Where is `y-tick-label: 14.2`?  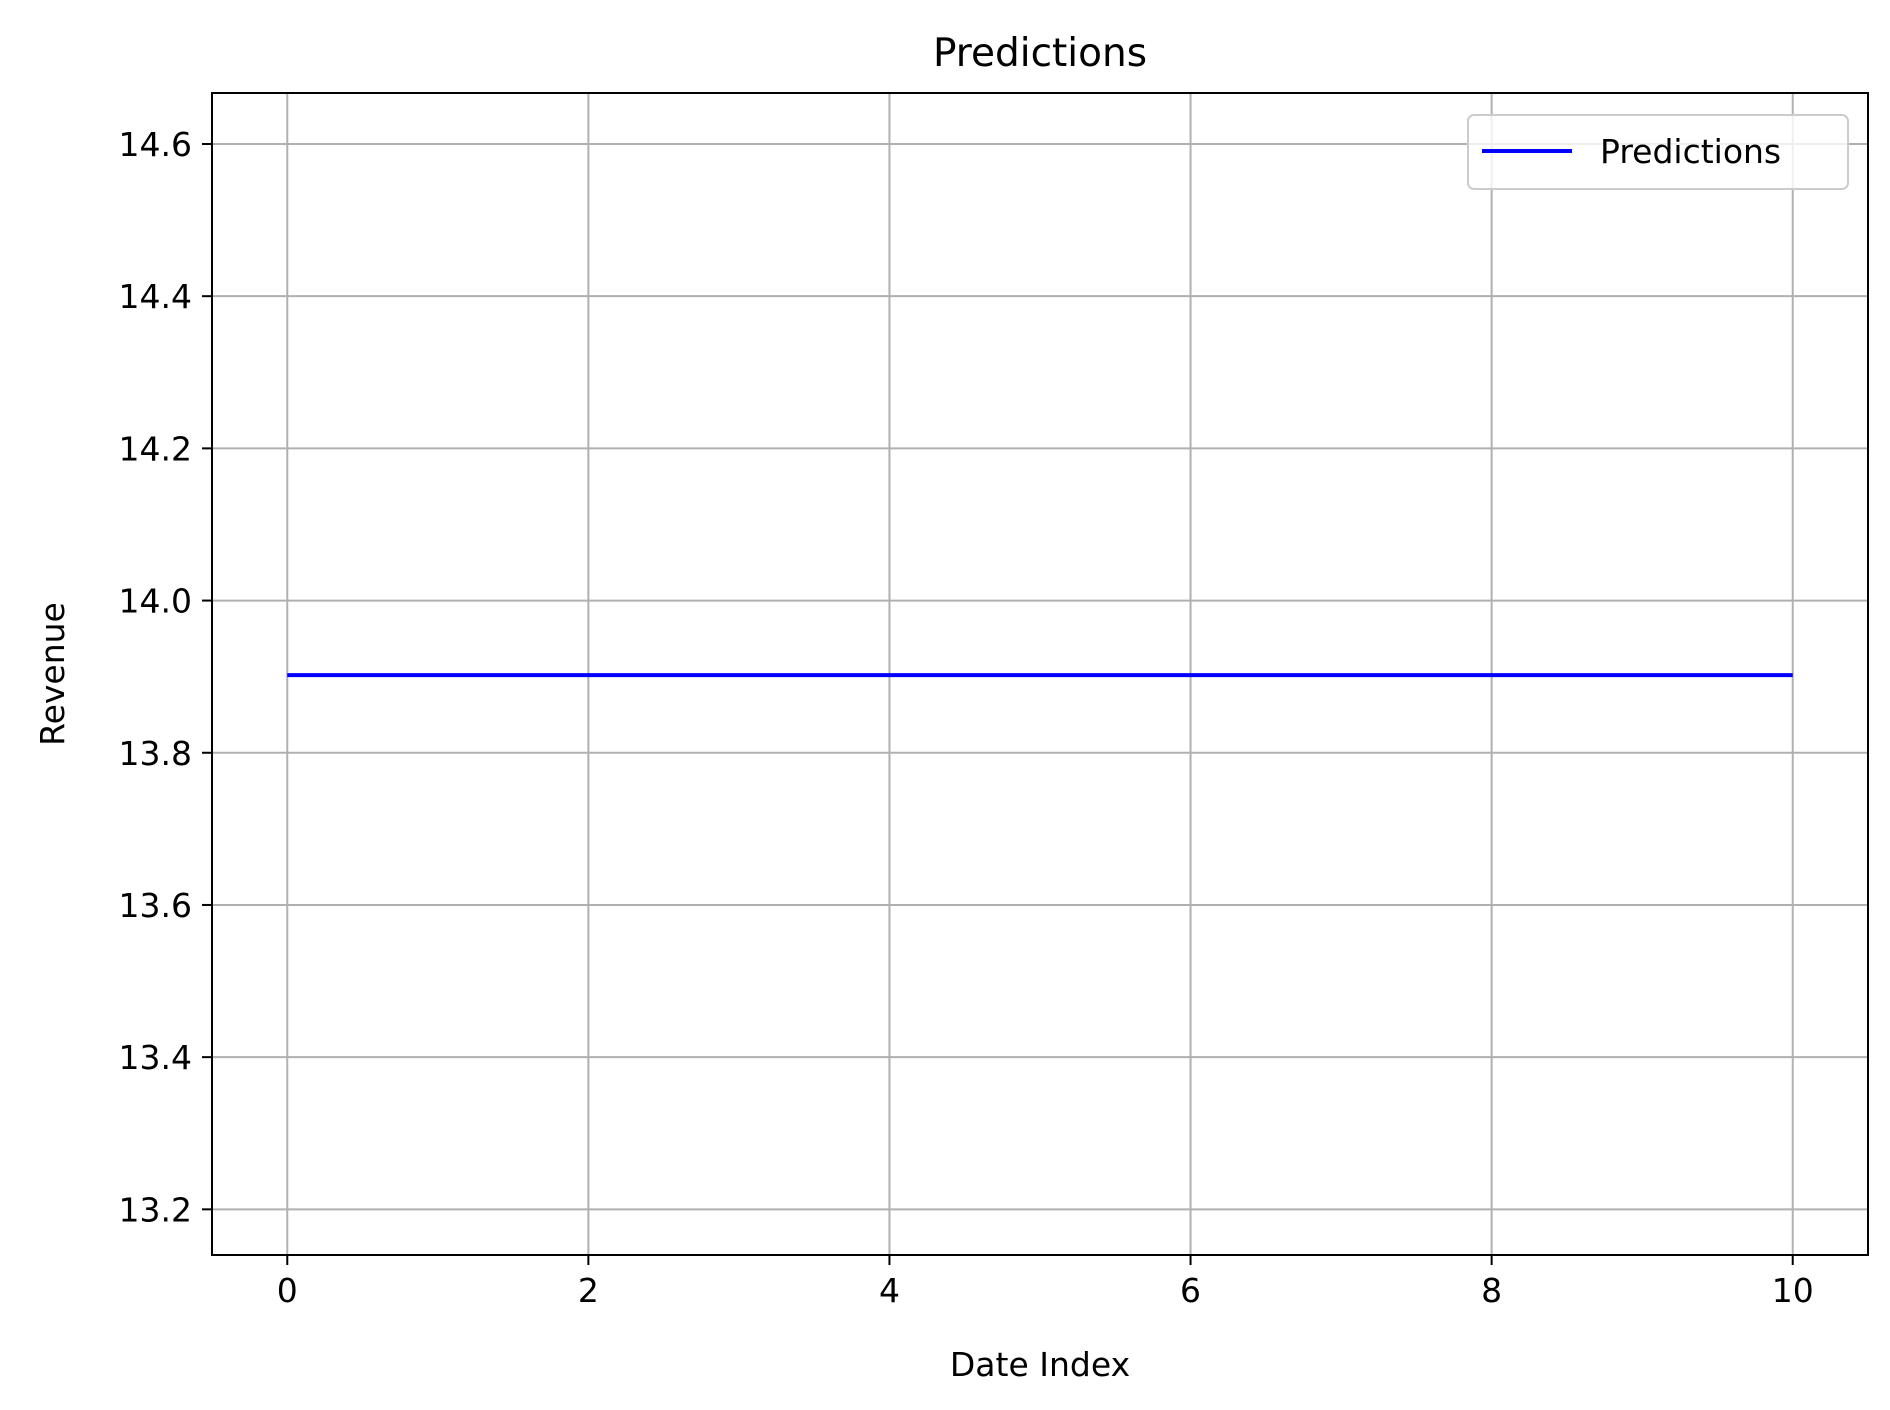 y-tick-label: 14.2 is located at coordinates (155, 448).